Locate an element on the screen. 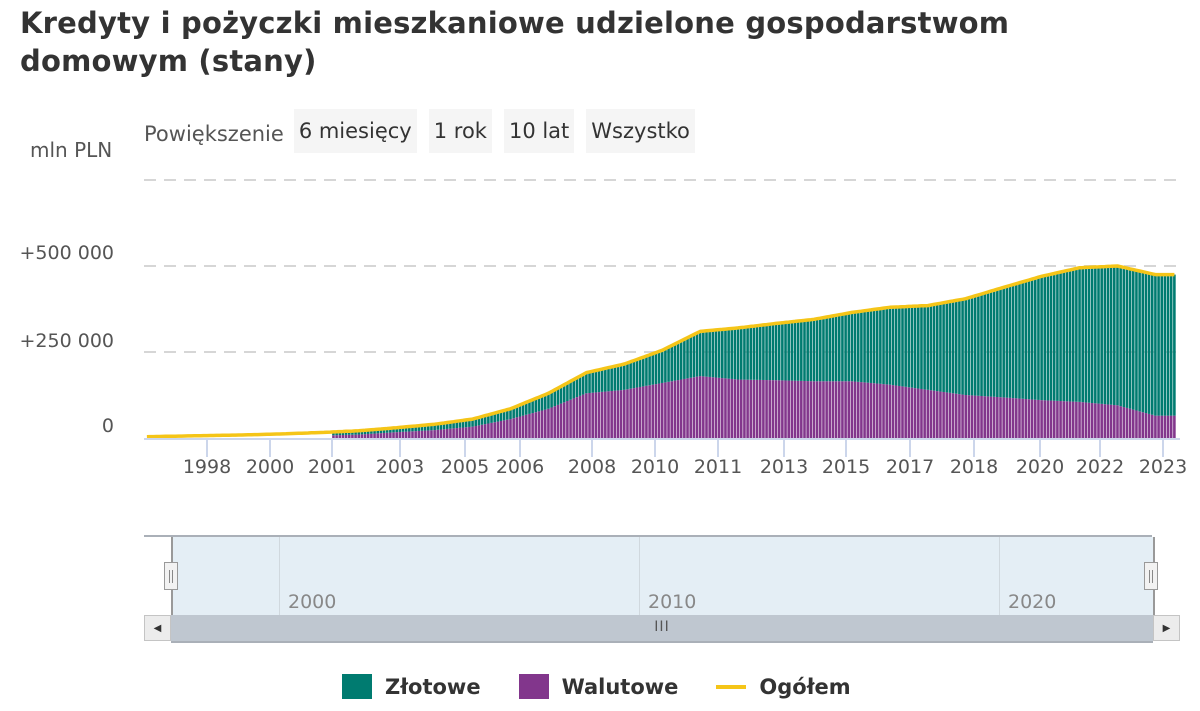  zoom-label: Powiększenie is located at coordinates (214, 134).